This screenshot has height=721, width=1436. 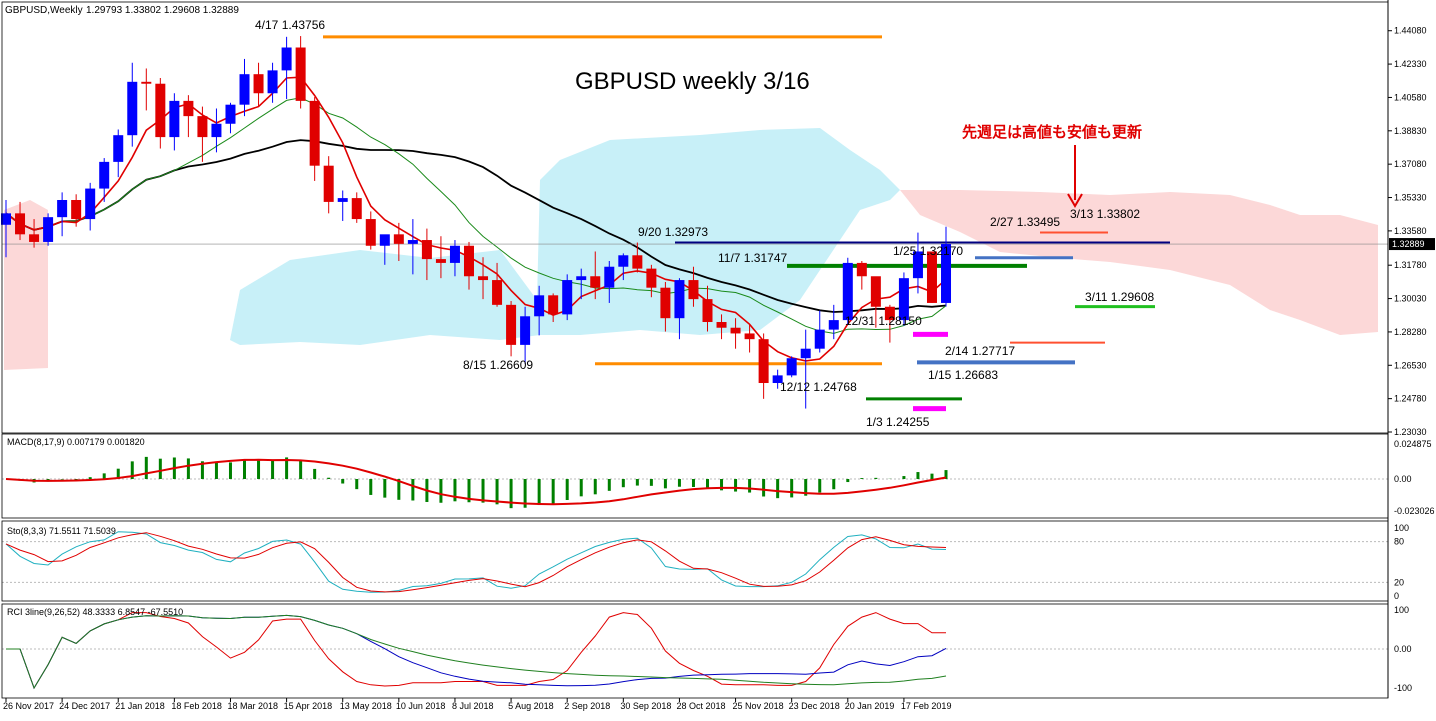 I want to click on rci-tick-label: 0.00, so click(x=1403, y=649).